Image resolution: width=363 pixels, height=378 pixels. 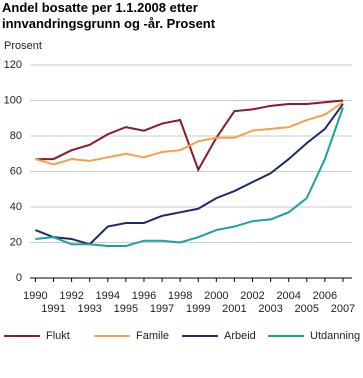 I want to click on x-tick-label: 1997, so click(x=162, y=309).